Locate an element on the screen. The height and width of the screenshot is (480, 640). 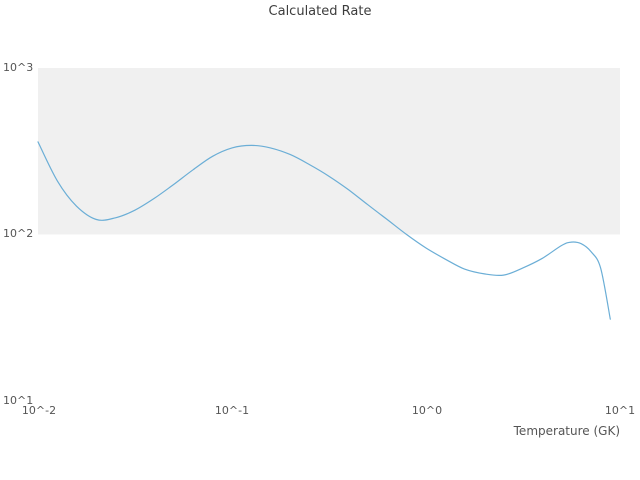
y-tick-1e2: 10^2 is located at coordinates (18, 233).